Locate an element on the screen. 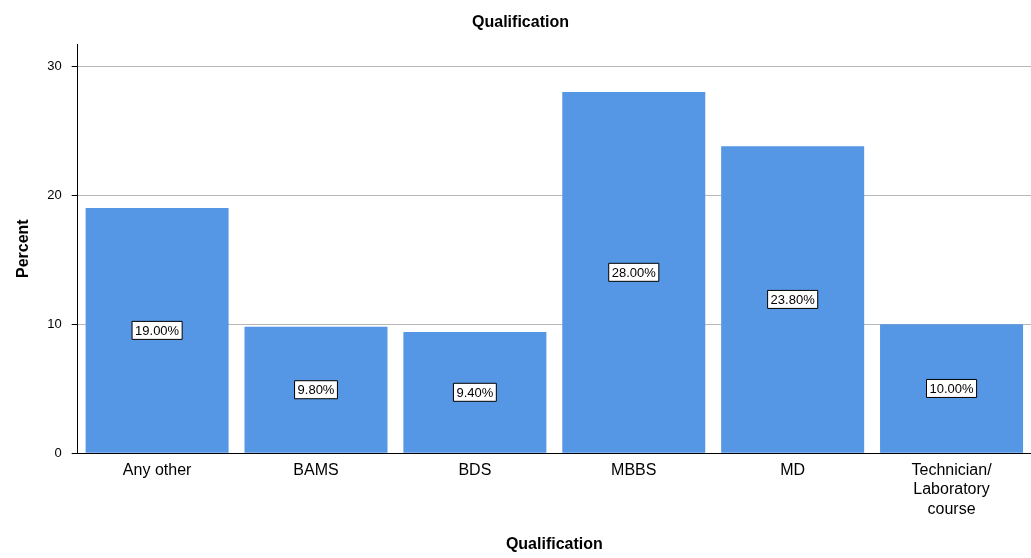 Image resolution: width=1031 pixels, height=558 pixels. data-label: 23.80% is located at coordinates (793, 299).